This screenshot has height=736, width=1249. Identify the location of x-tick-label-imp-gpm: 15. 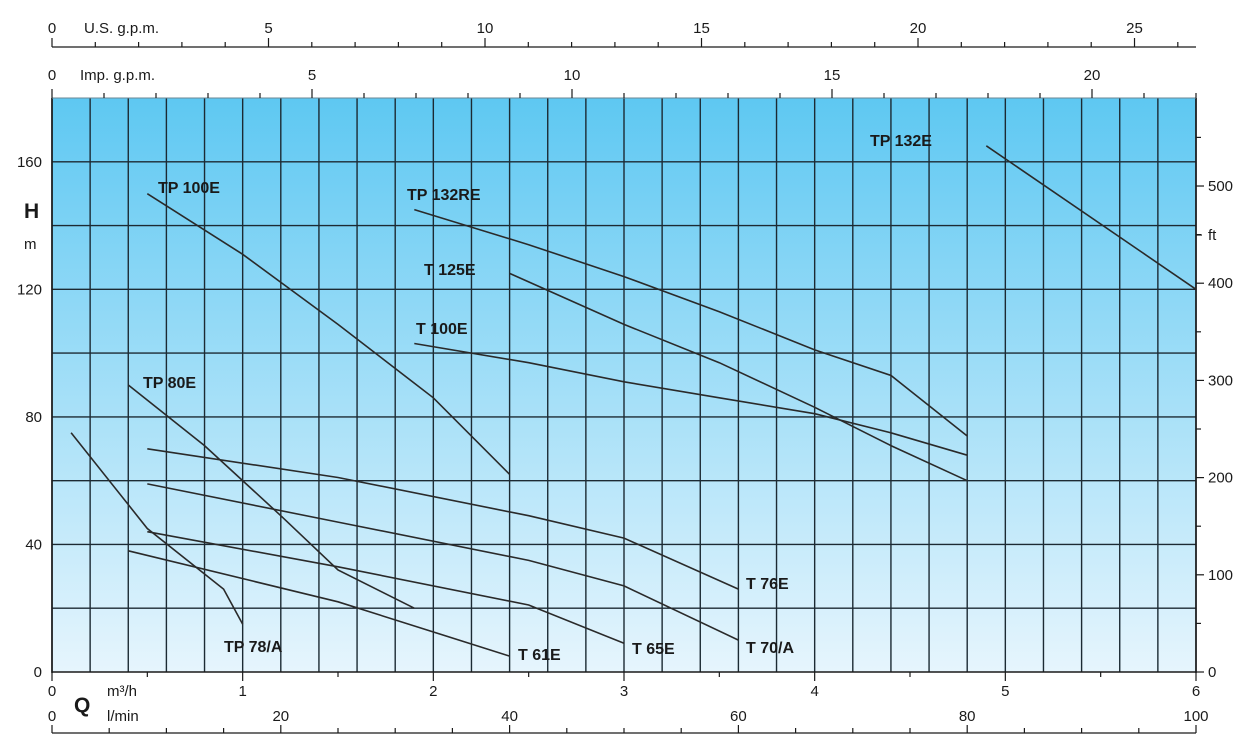
(832, 75).